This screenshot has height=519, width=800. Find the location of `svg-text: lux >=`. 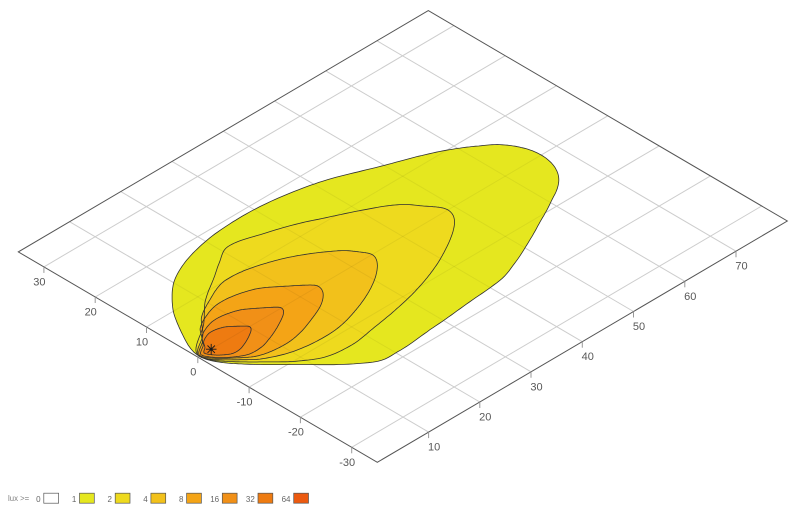

svg-text: lux >= is located at coordinates (19, 498).